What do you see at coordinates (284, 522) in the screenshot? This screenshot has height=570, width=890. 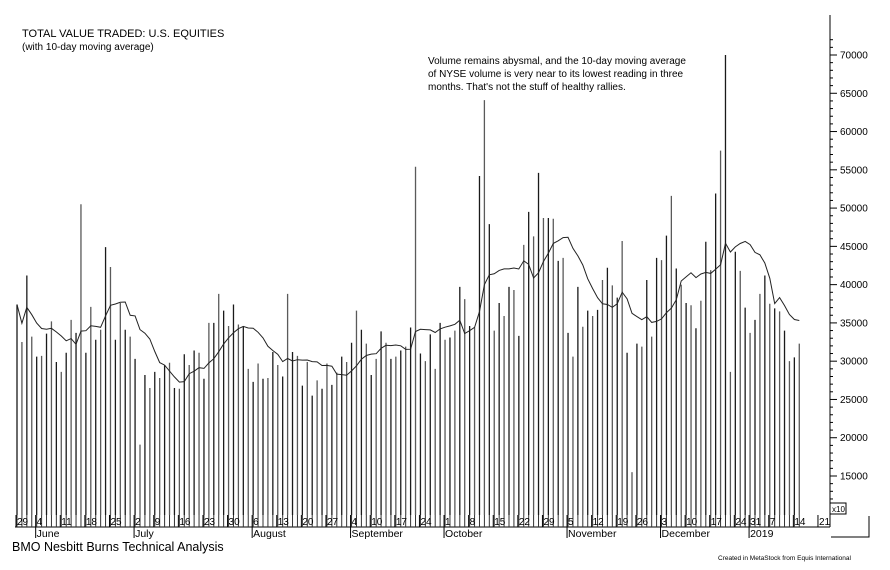 I see `x-day-label: 13` at bounding box center [284, 522].